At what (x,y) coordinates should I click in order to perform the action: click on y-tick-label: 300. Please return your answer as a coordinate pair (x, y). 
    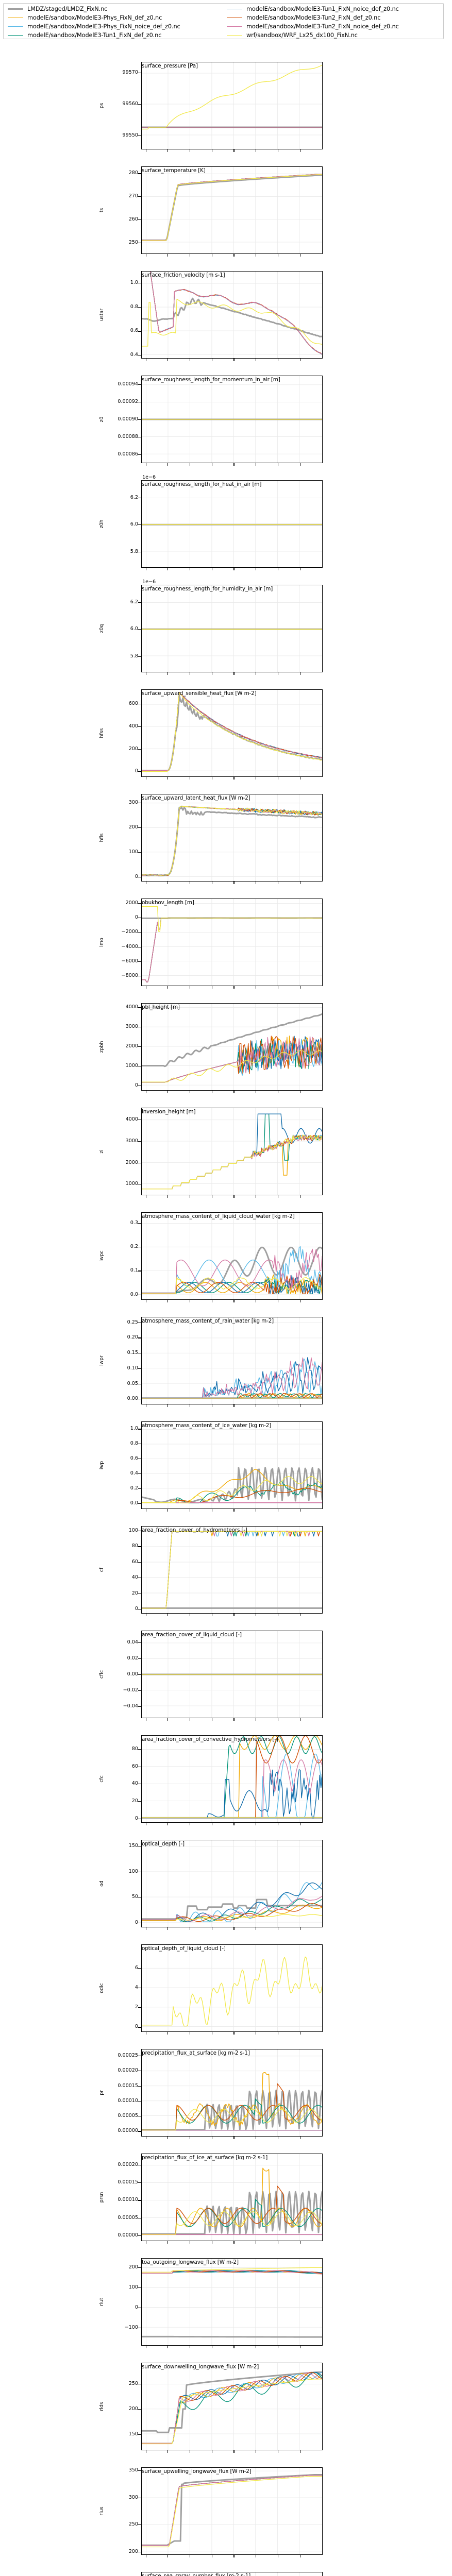
    Looking at the image, I should click on (133, 2497).